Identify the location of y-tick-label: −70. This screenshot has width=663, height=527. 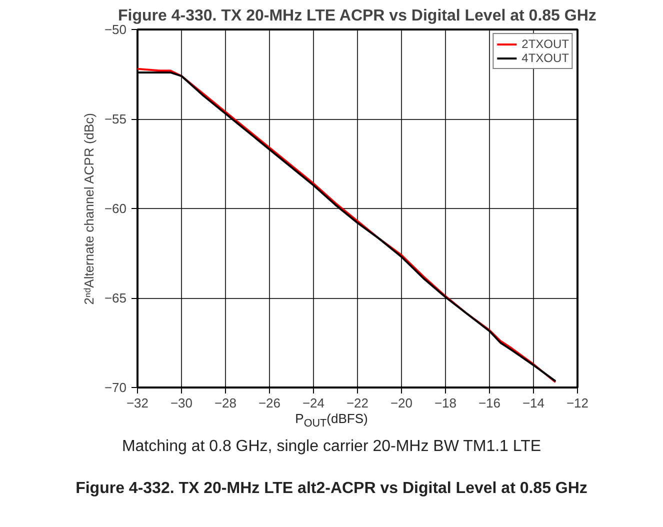
(115, 387).